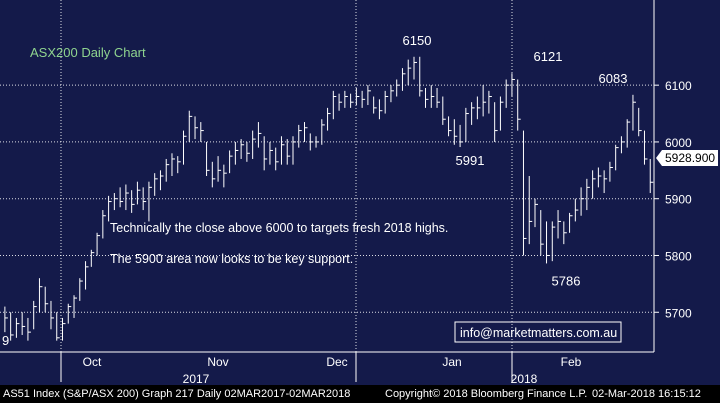  Describe the element at coordinates (336, 362) in the screenshot. I see `x-month-label: Dec` at that location.